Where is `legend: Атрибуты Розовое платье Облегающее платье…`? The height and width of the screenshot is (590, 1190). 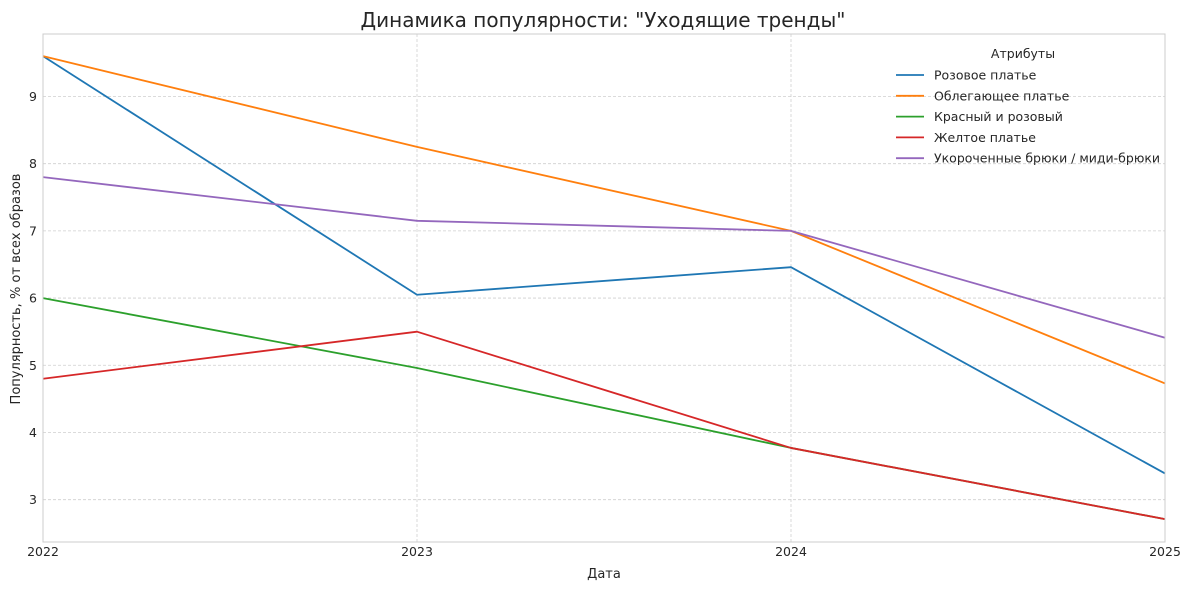 legend: Атрибуты Розовое платье Облегающее платье… is located at coordinates (1028, 106).